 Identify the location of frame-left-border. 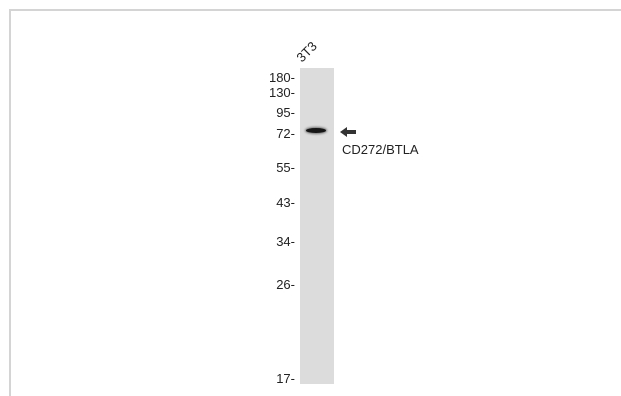
(10, 202).